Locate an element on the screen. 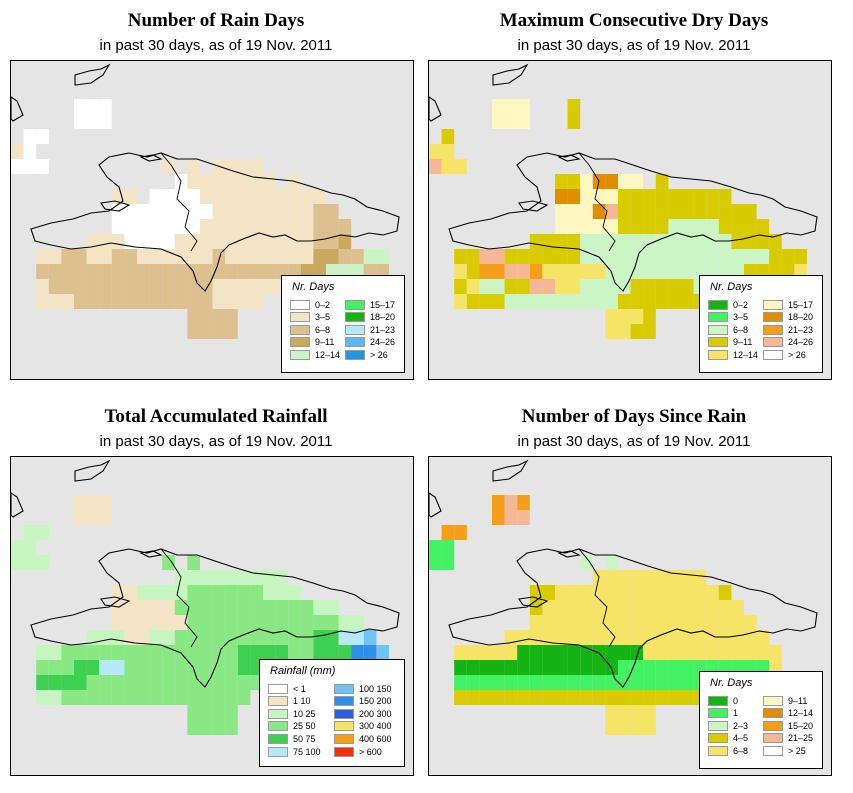  panel-subtitle: in past 30 days, as of 19 Nov. 2011 is located at coordinates (216, 441).